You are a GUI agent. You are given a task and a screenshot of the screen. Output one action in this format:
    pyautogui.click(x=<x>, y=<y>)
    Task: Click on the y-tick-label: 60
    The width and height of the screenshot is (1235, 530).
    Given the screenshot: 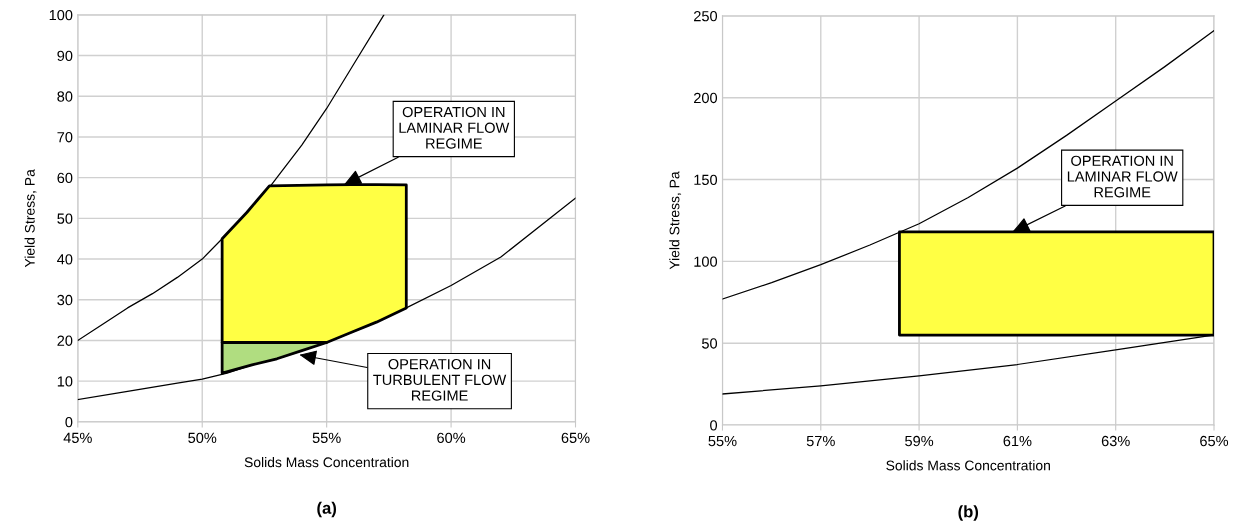 What is the action you would take?
    pyautogui.click(x=65, y=178)
    